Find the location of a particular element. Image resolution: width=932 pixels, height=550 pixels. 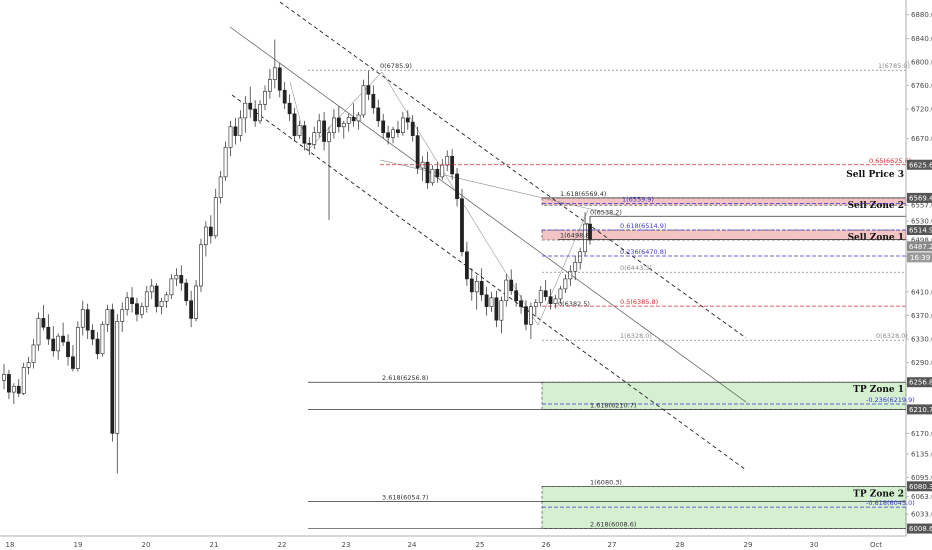

fib-label: 0(6785.9) is located at coordinates (396, 66).